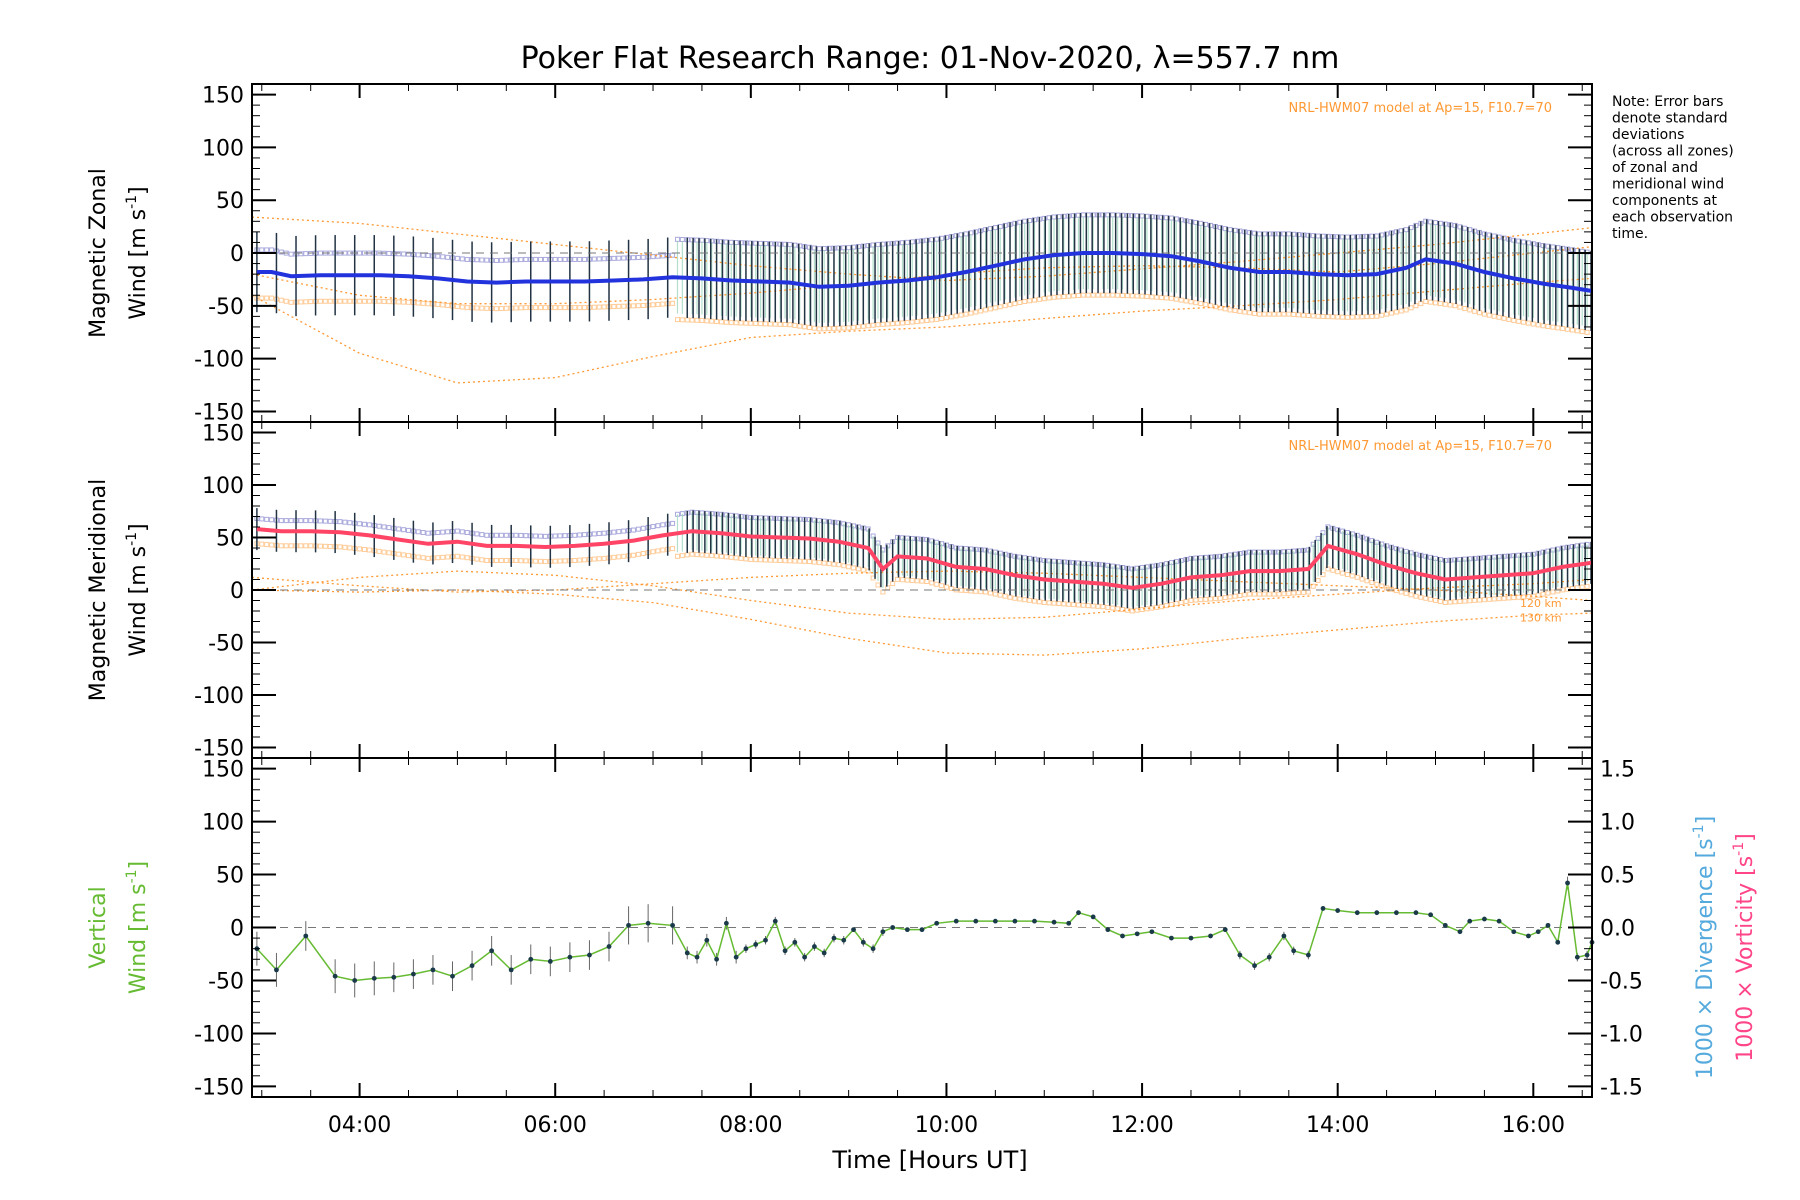 The image size is (1800, 1200). Describe the element at coordinates (1621, 1087) in the screenshot. I see `right-y-tick-label: -1.5` at that location.